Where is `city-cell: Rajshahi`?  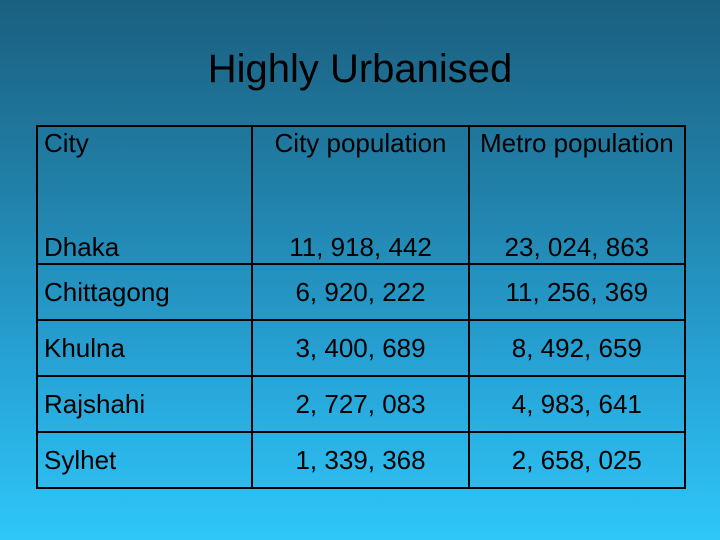 city-cell: Rajshahi is located at coordinates (144, 404).